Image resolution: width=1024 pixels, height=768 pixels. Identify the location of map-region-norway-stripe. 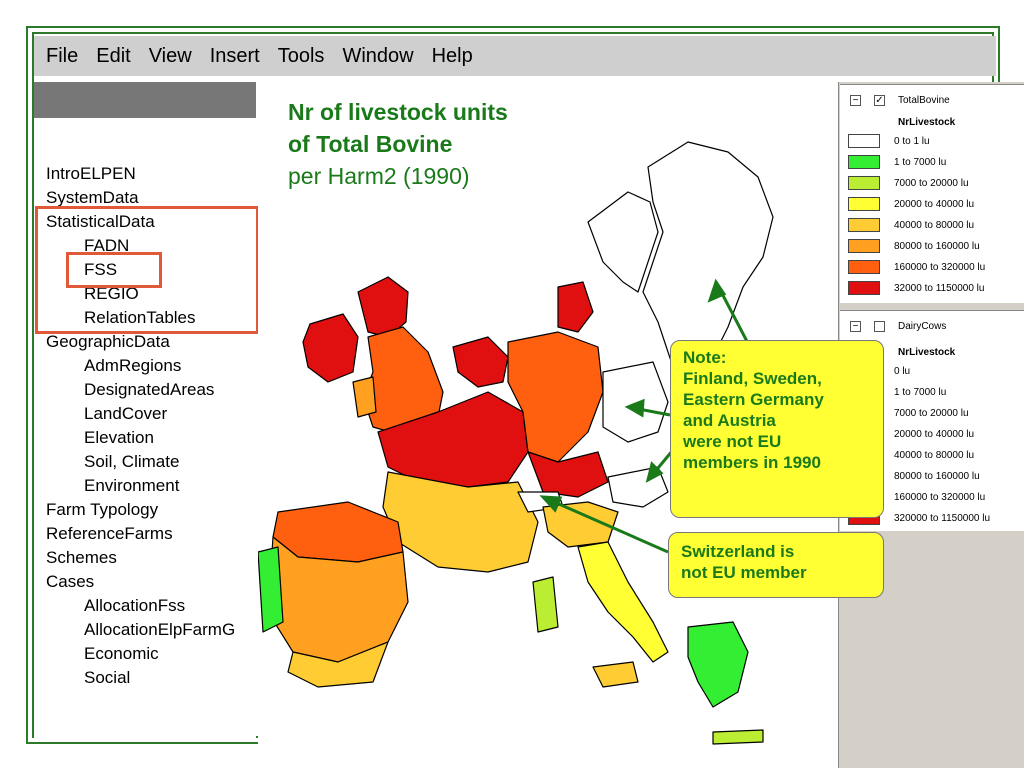
(623, 242).